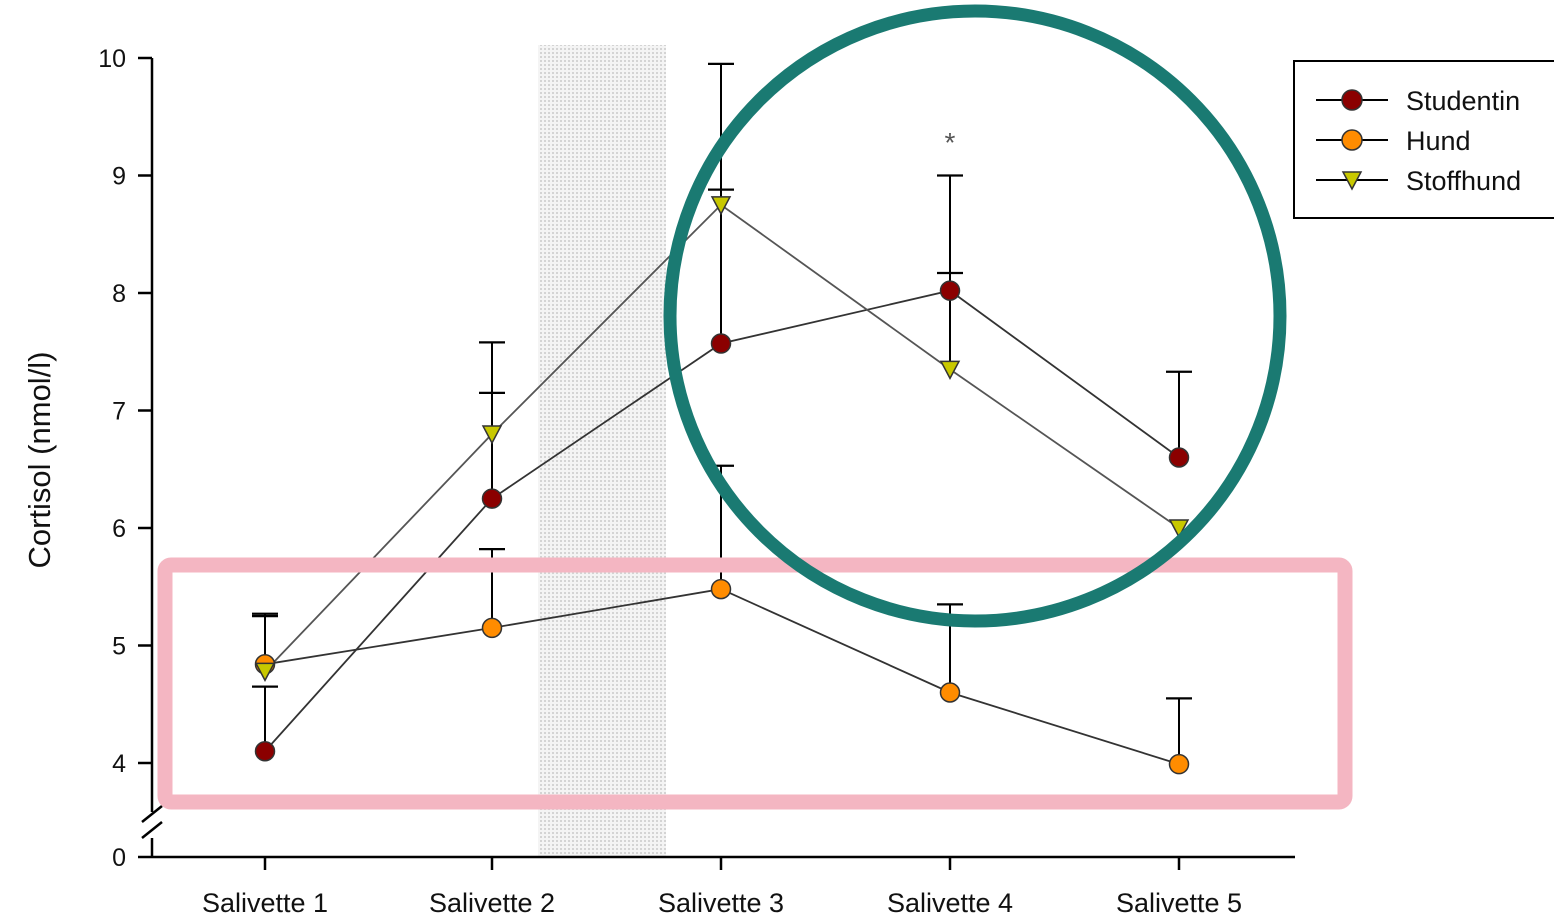 The width and height of the screenshot is (1554, 920). I want to click on y-axis-label: Cortisol (nmol/l), so click(39, 459).